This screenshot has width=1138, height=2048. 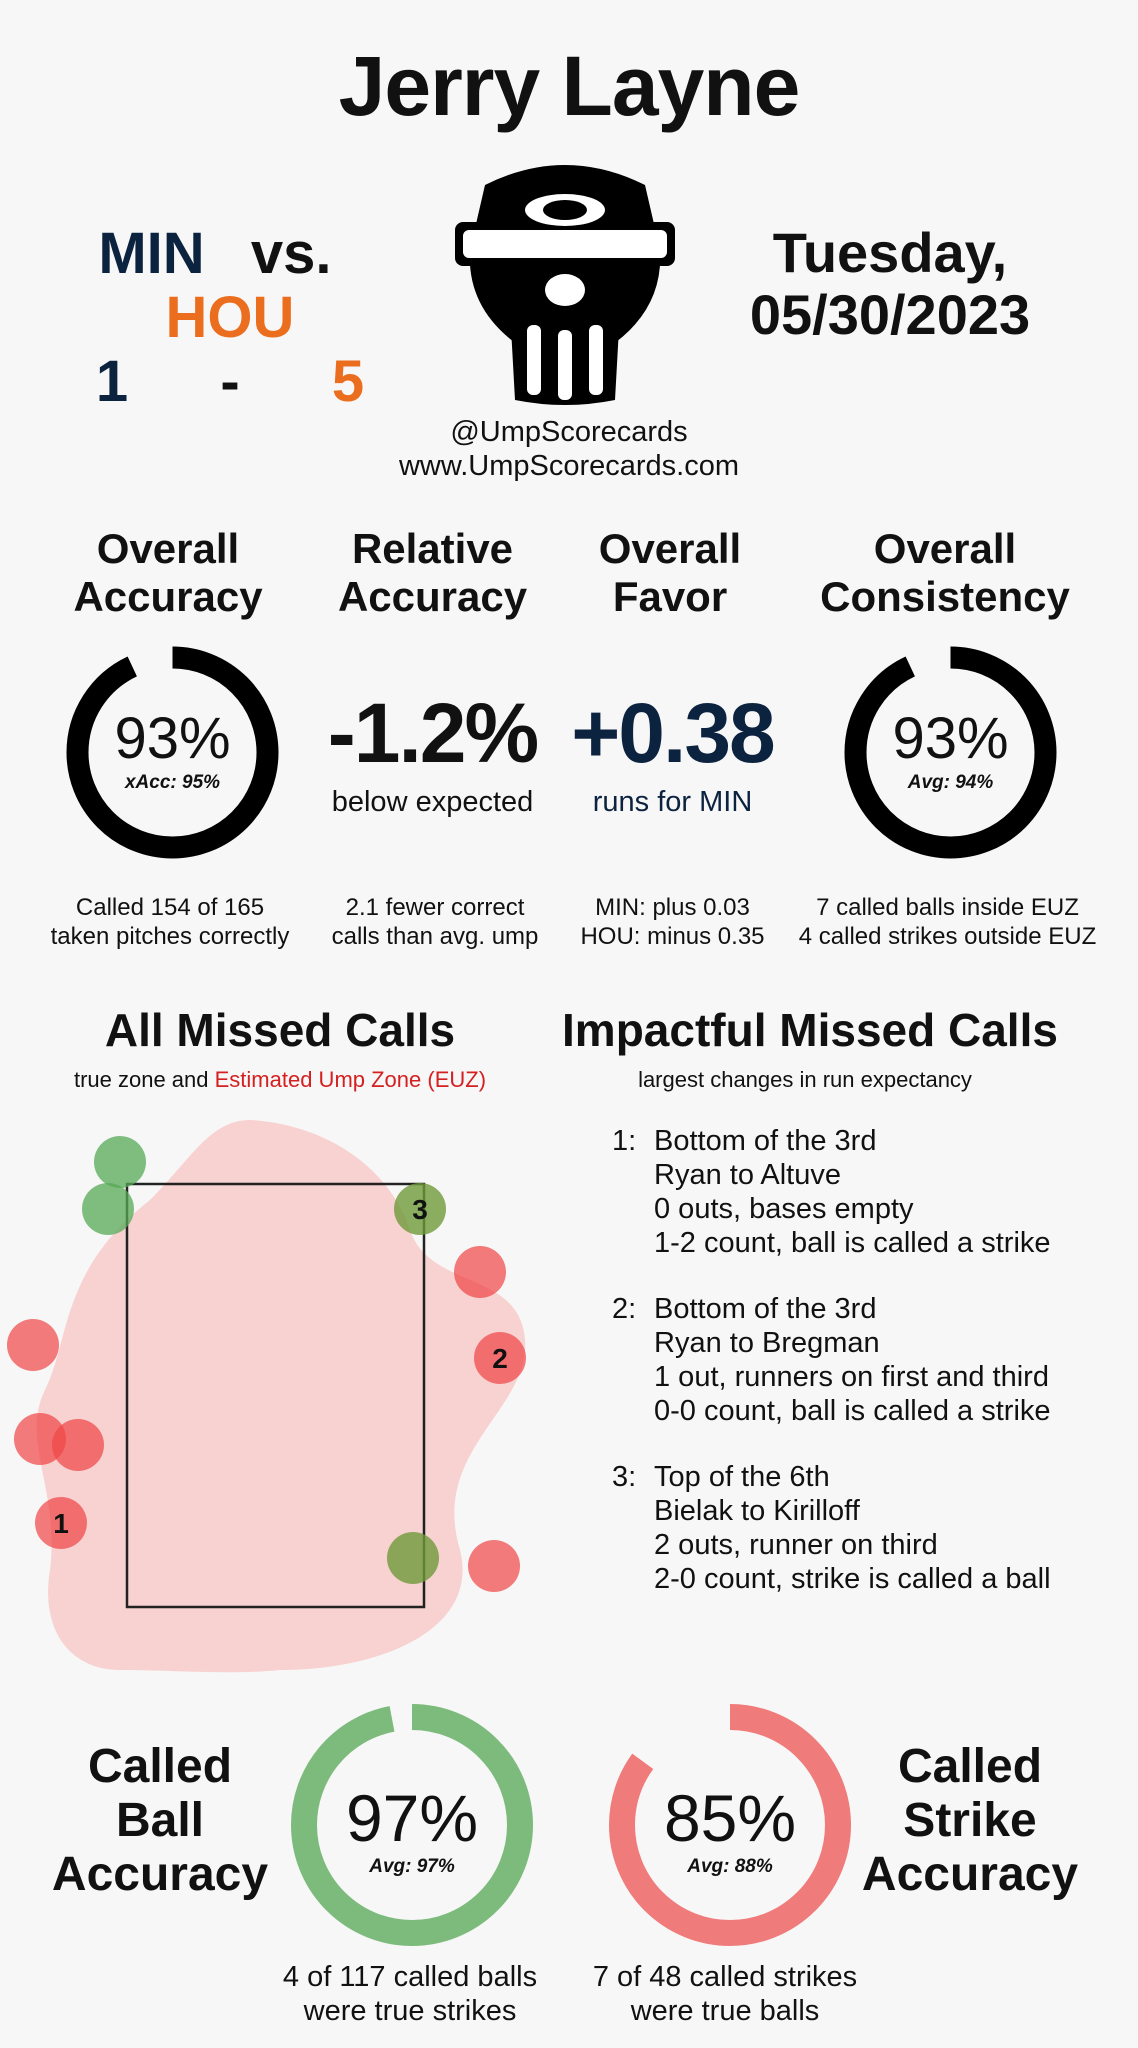 What do you see at coordinates (280, 1079) in the screenshot?
I see `missed-calls-subtitle: true zone and Estimated Ump Zone (EUZ)` at bounding box center [280, 1079].